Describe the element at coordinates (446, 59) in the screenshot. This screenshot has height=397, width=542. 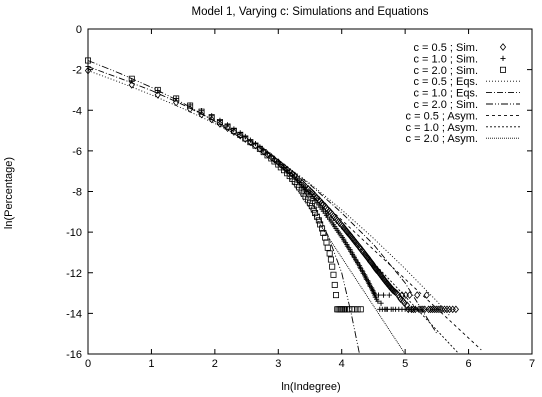
I see `legend-label: c = 1.0 ; Sim.` at that location.